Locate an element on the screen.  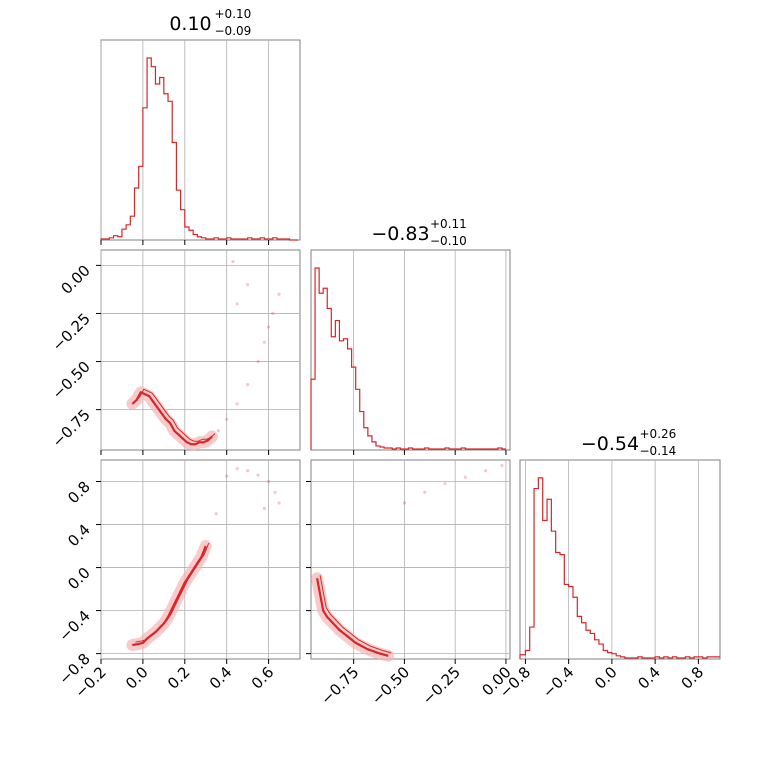
x-label-c1-0: −0.75 is located at coordinates (339, 685).